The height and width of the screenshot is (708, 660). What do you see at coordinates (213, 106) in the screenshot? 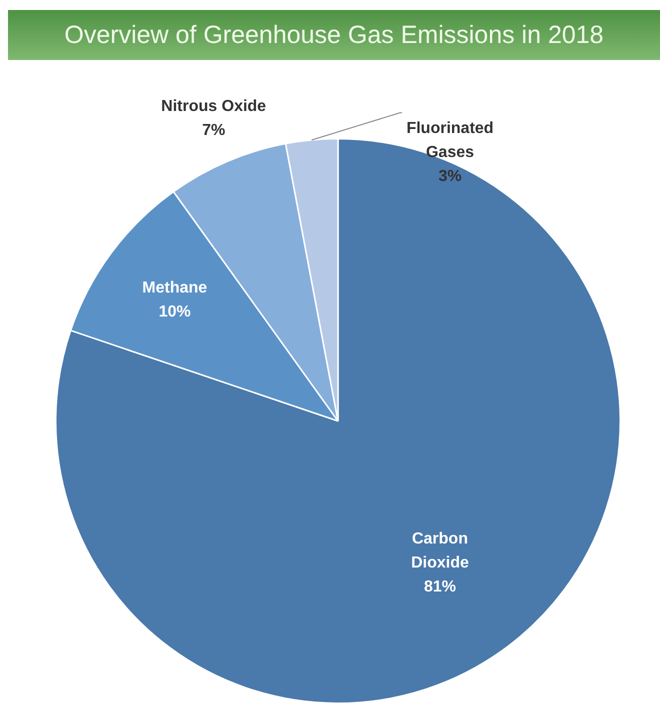
I see `slice-label: Nitrous Oxide` at bounding box center [213, 106].